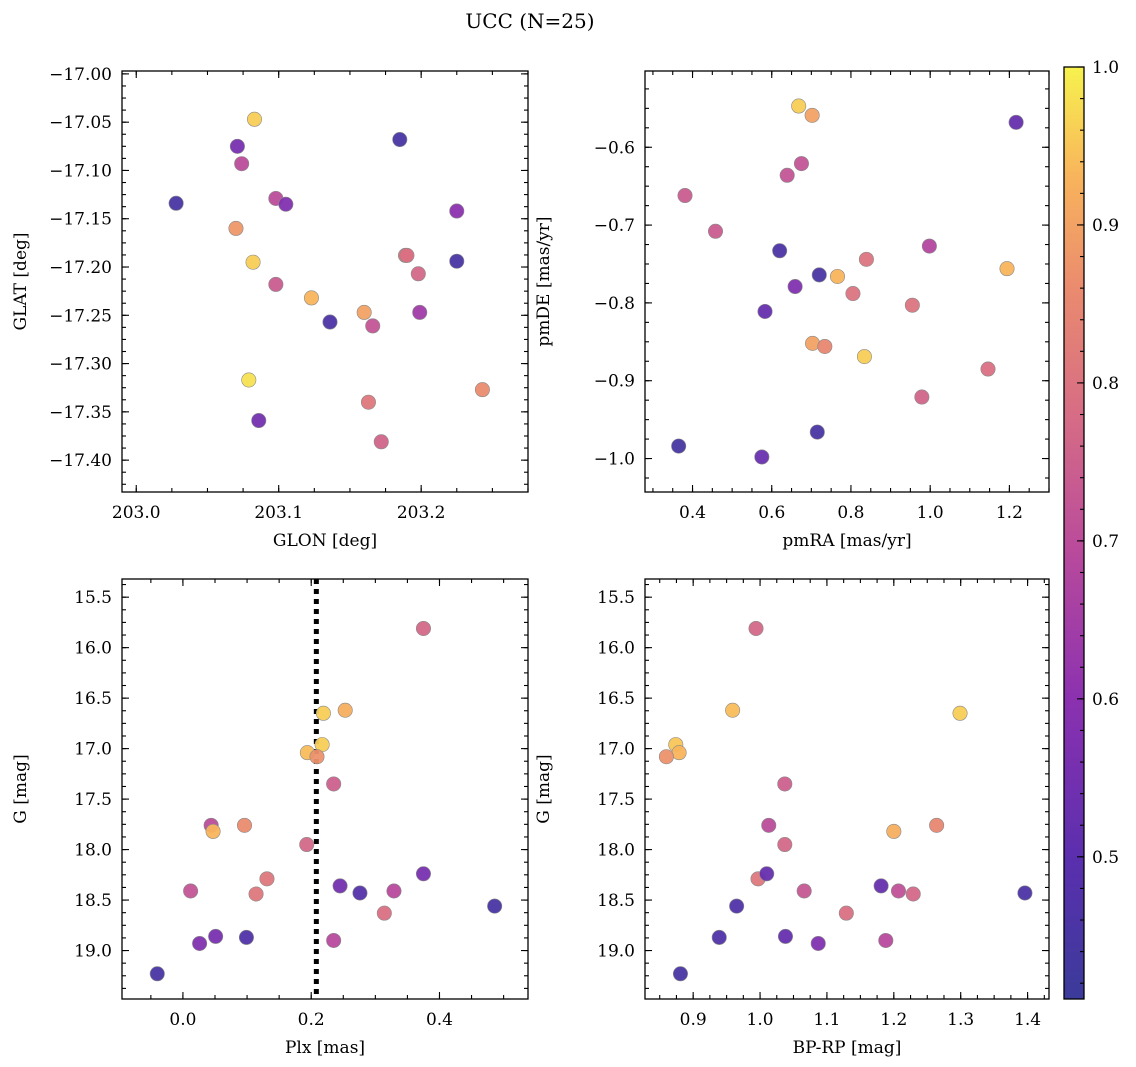 The width and height of the screenshot is (1136, 1067). Describe the element at coordinates (771, 513) in the screenshot. I see `x-tick-label: 0.6` at that location.